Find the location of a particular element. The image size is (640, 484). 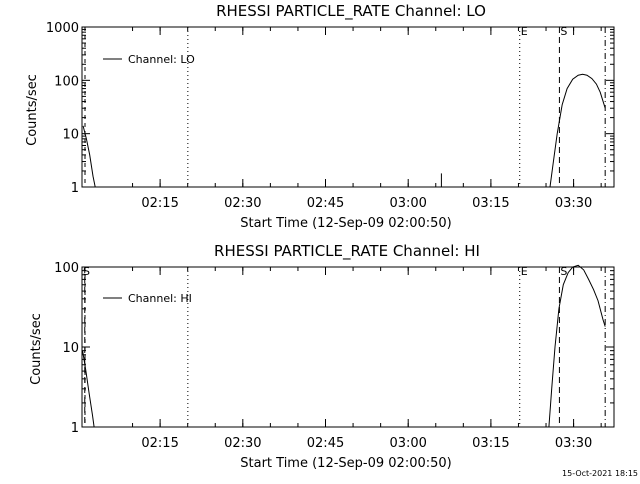

y-axis-label-lo: Counts/sec is located at coordinates (32, 110).